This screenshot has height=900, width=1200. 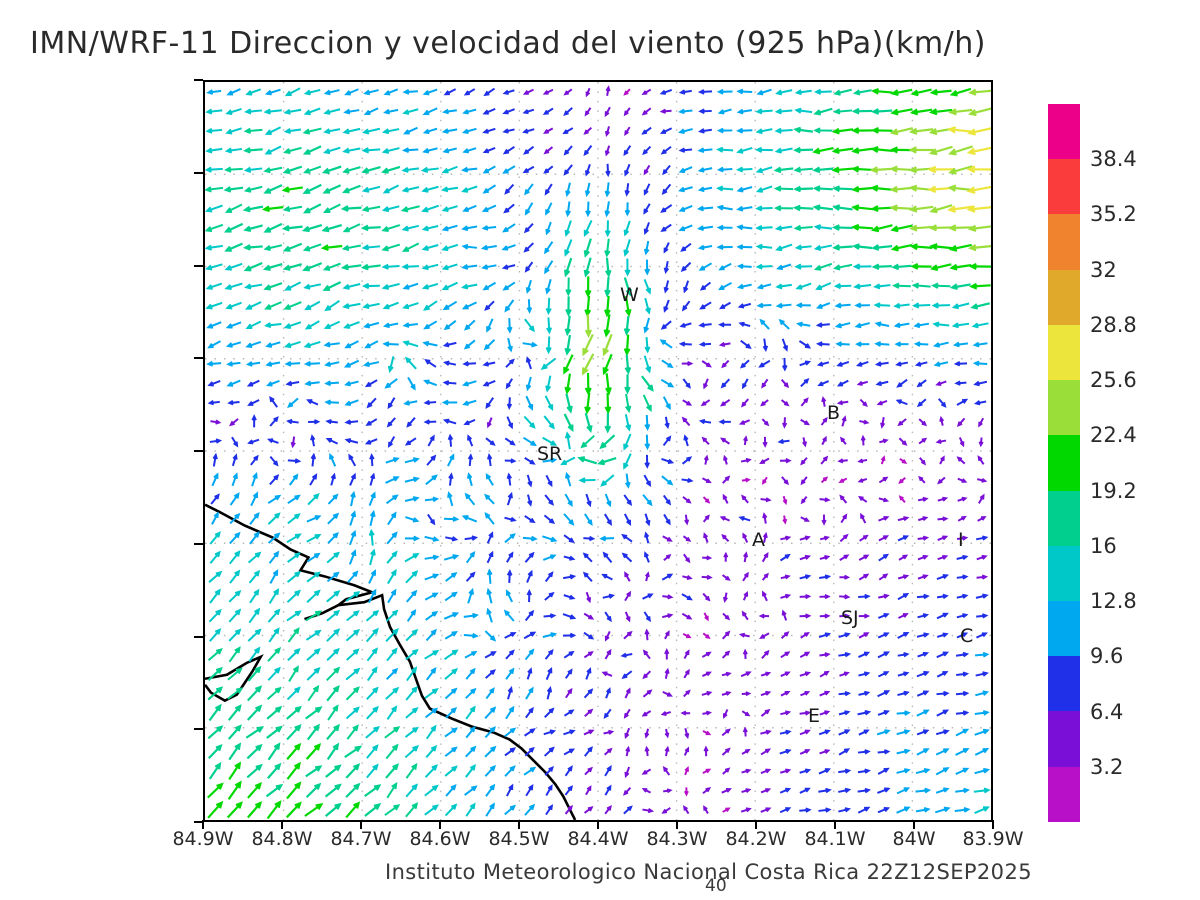 What do you see at coordinates (1107, 711) in the screenshot?
I see `colorbar-tick-label: 6.4` at bounding box center [1107, 711].